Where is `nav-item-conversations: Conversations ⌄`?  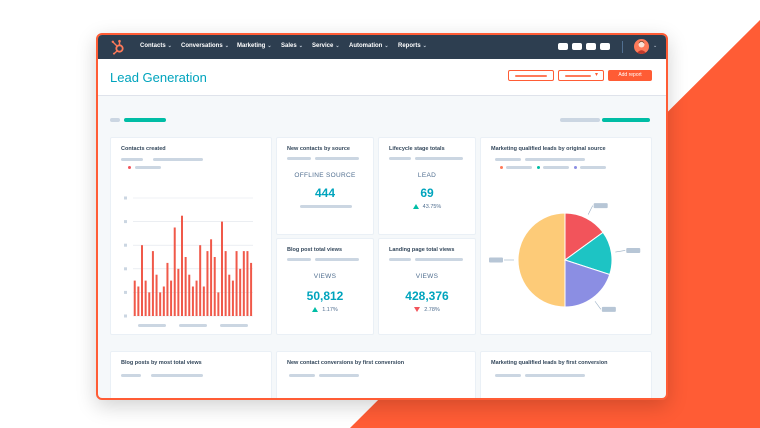
nav-item-conversations: Conversations ⌄ is located at coordinates (205, 46).